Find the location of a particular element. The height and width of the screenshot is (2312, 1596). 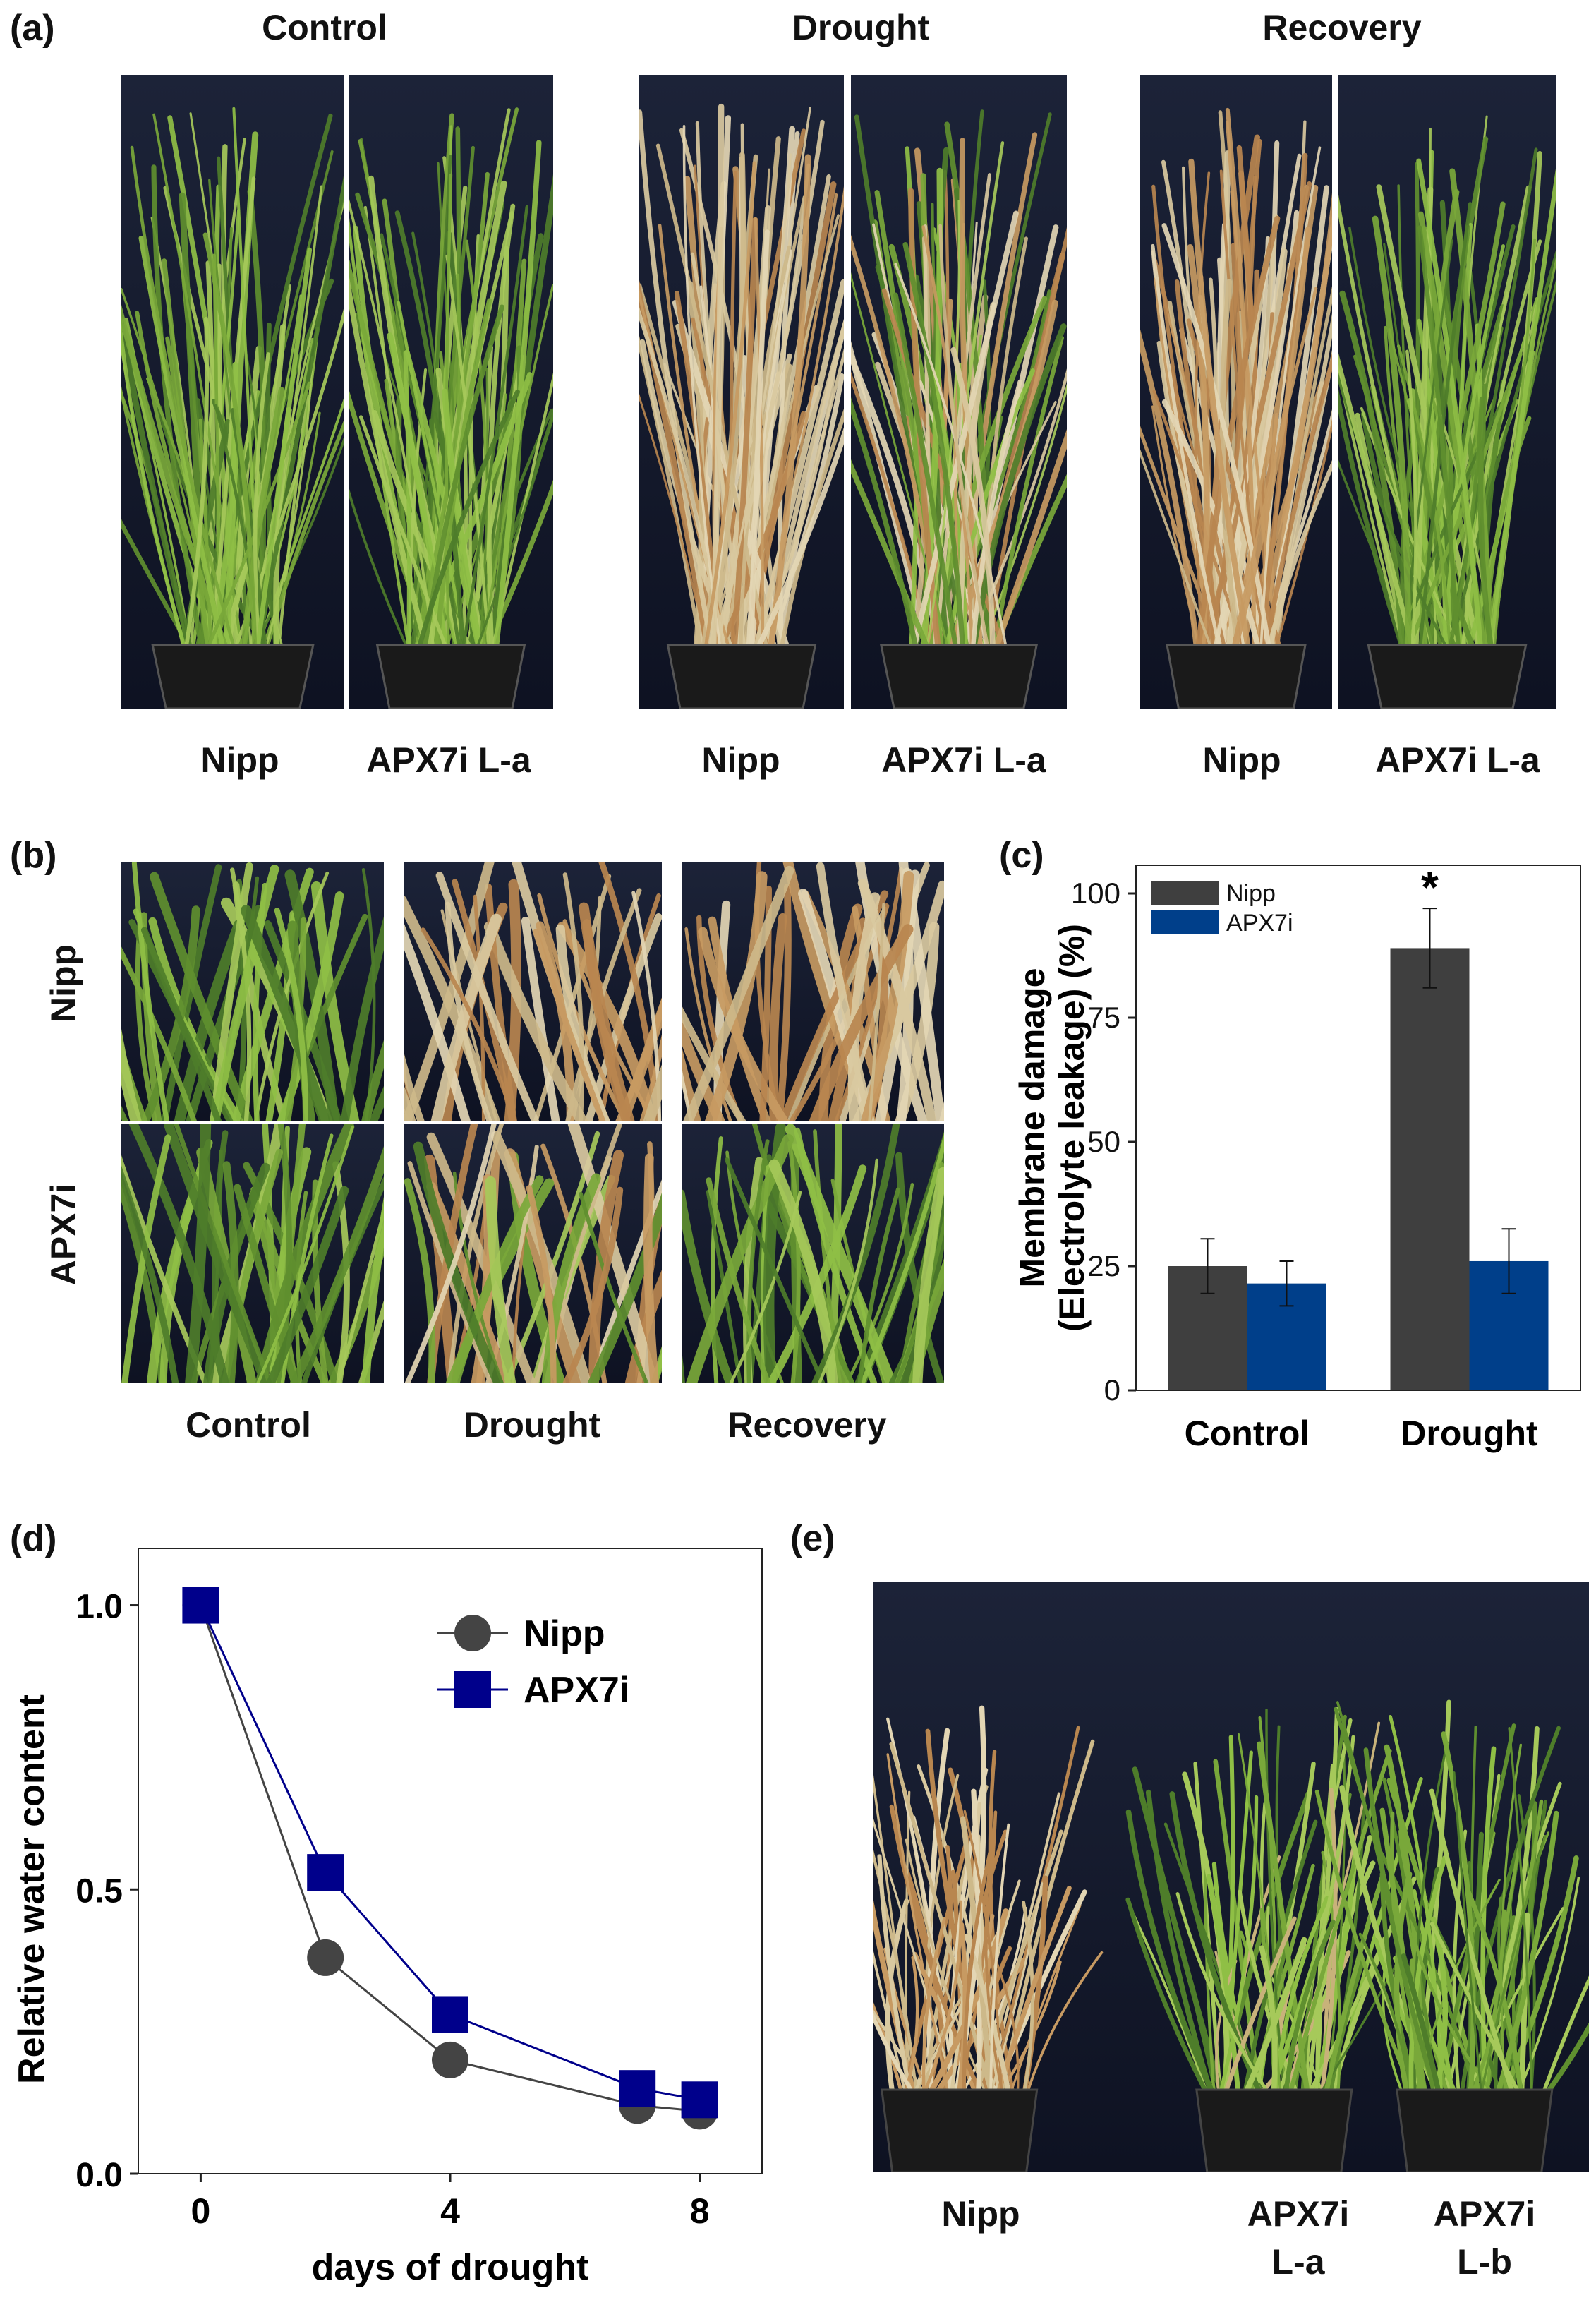

photo-a-recovery-apx7i is located at coordinates (1447, 392).